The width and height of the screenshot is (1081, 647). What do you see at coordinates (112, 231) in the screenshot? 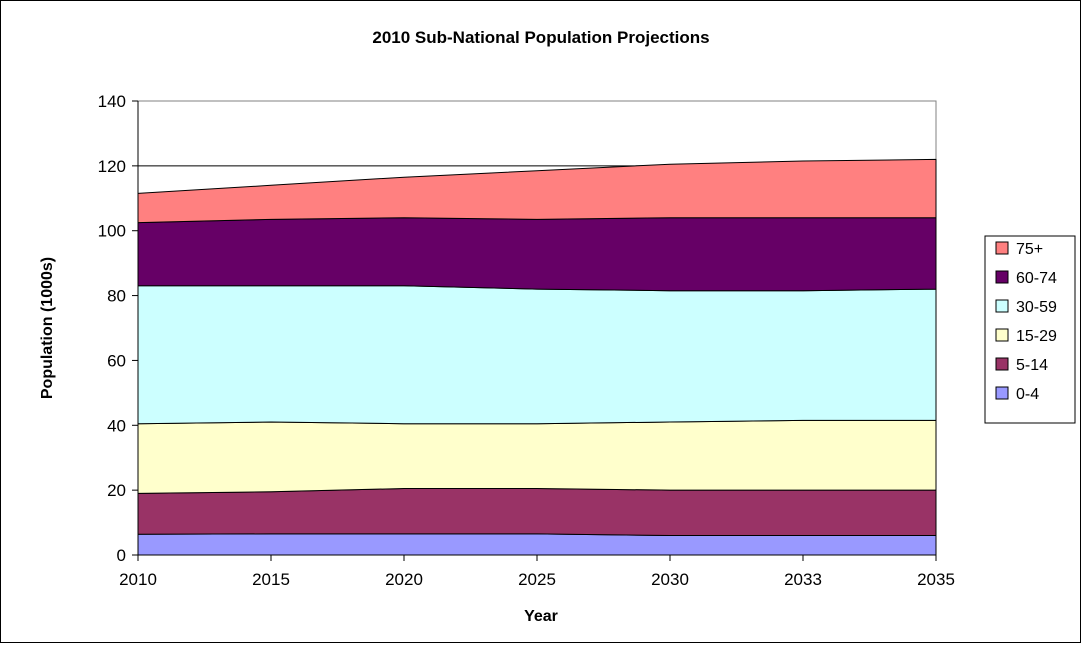
I see `y-tick-label: 100` at bounding box center [112, 231].